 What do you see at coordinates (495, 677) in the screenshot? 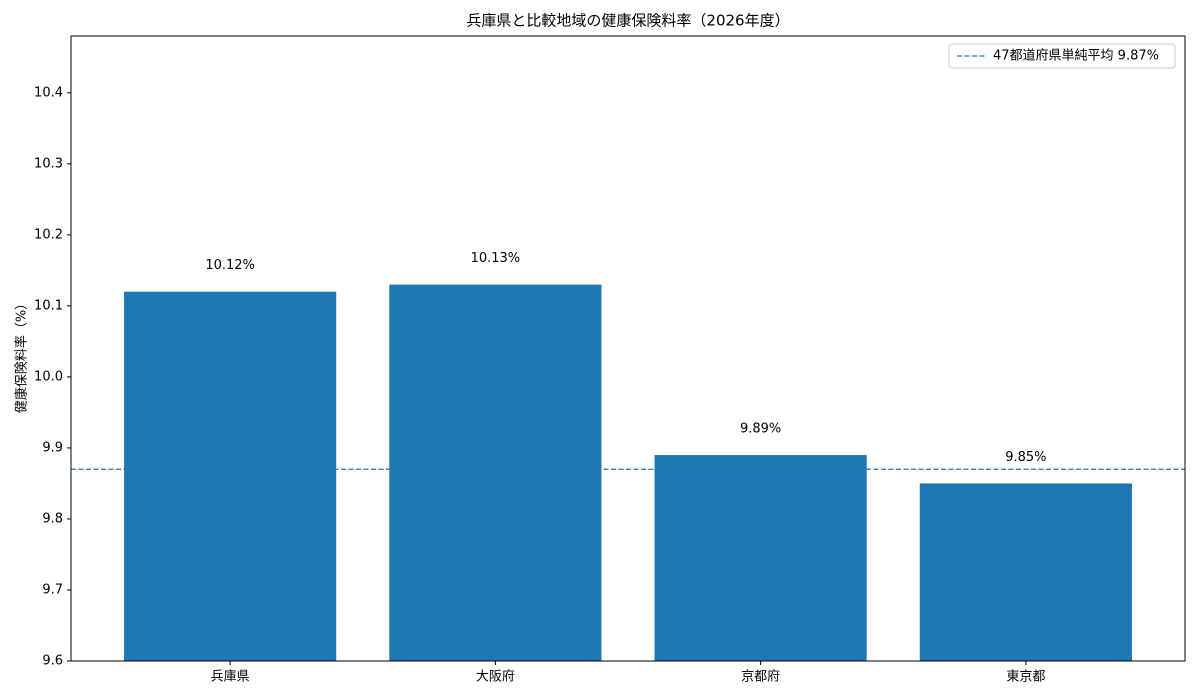
I see `x-tick-label: 大阪府` at bounding box center [495, 677].